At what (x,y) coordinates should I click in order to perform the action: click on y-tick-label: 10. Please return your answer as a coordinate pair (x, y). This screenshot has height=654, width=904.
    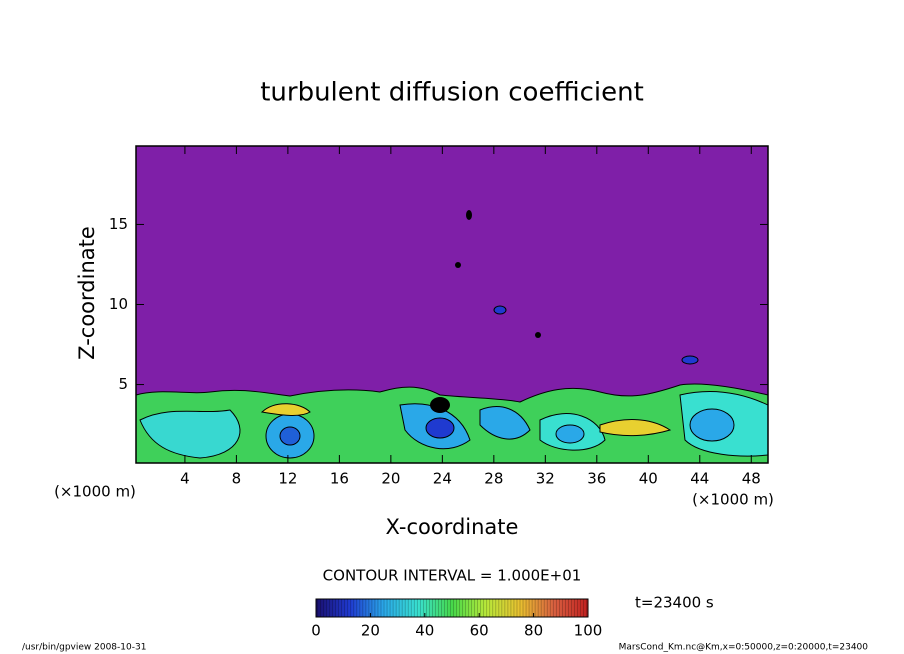
    Looking at the image, I should click on (118, 304).